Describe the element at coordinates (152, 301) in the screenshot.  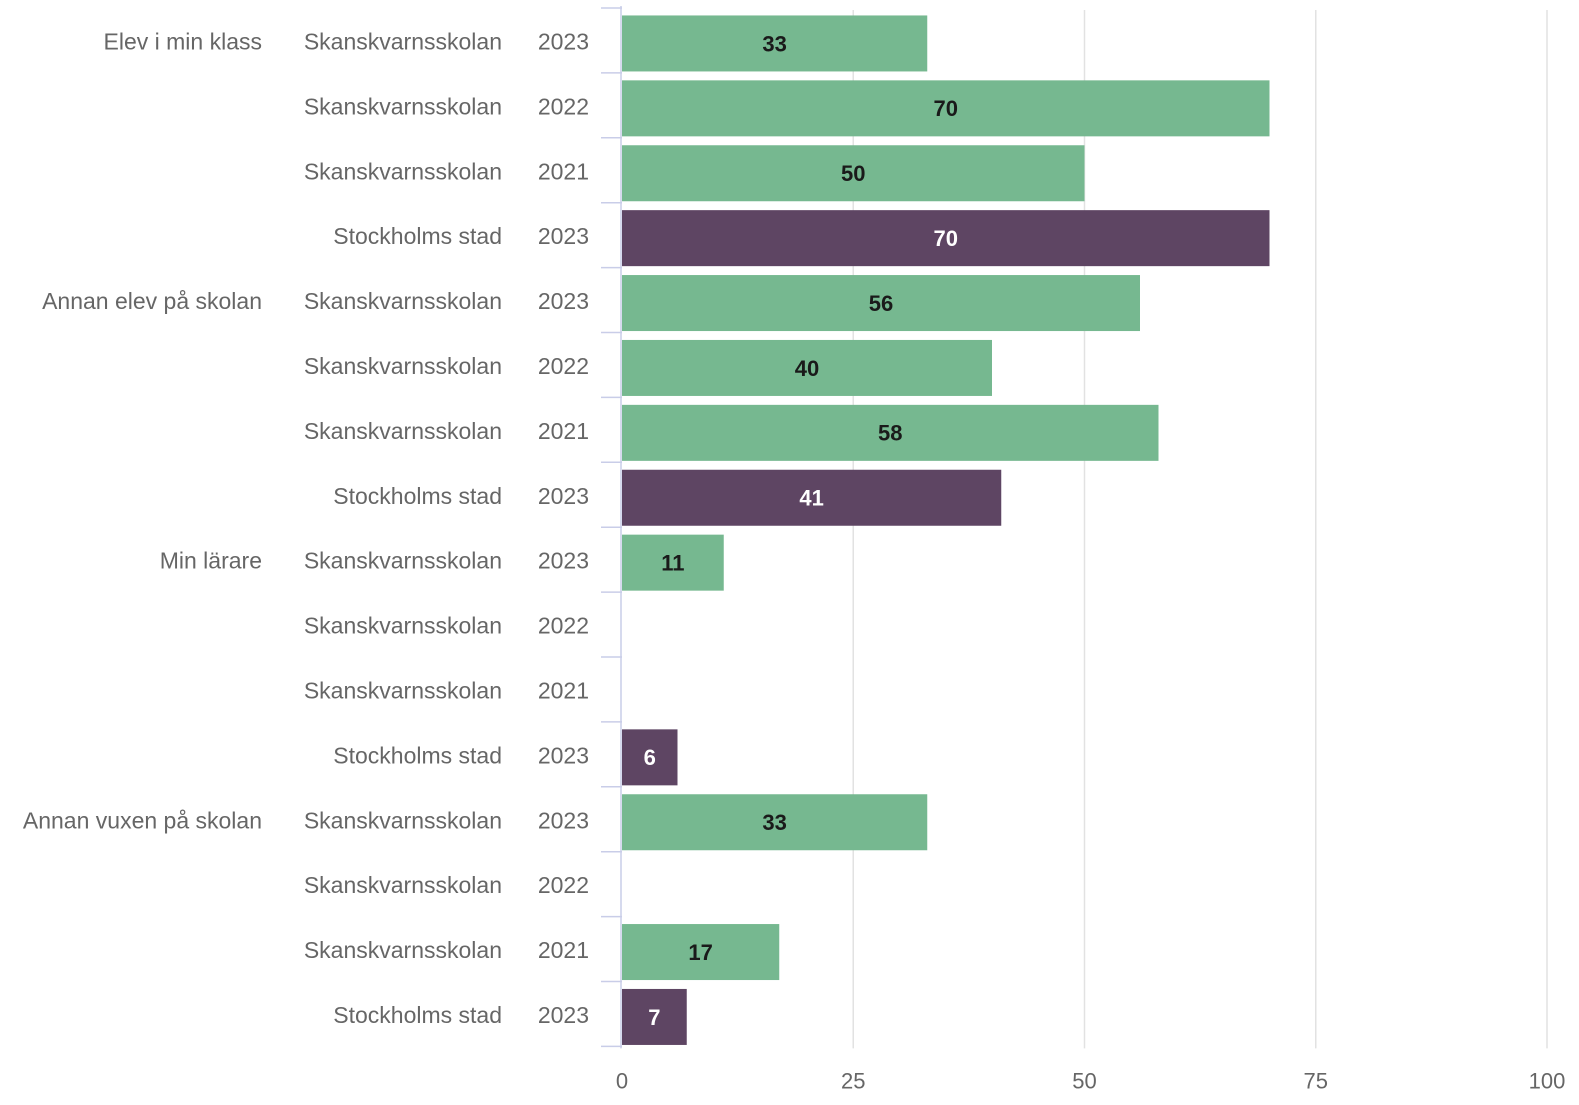
I see `group-label: Annan elev på skolan` at that location.